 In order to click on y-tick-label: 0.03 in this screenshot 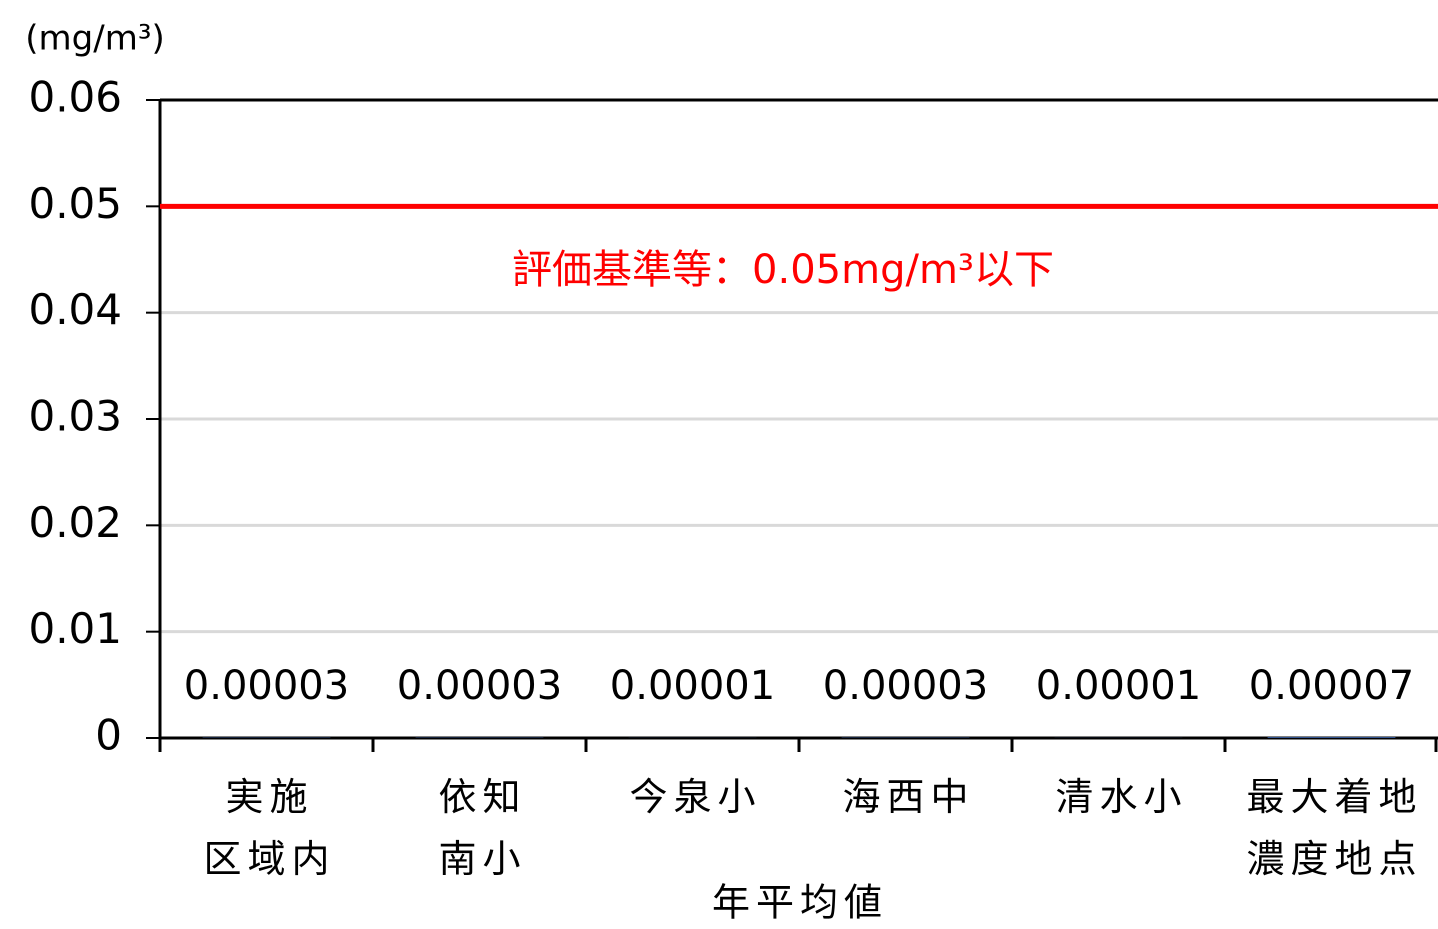, I will do `click(75, 416)`.